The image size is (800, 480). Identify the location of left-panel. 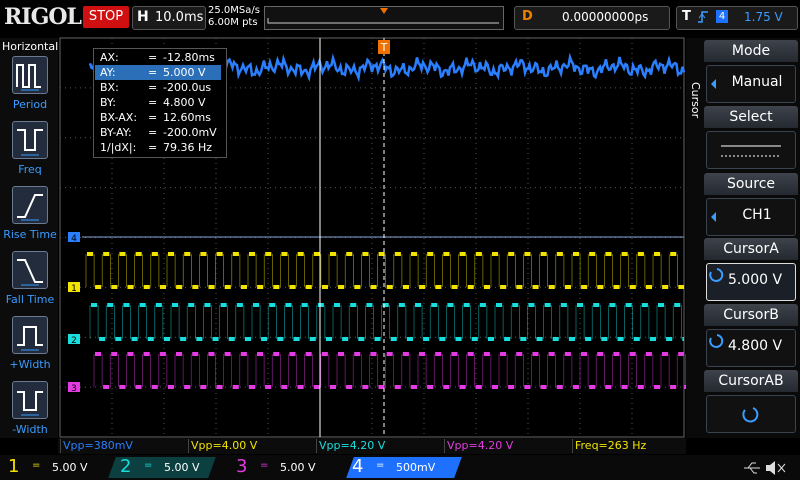
(29, 238).